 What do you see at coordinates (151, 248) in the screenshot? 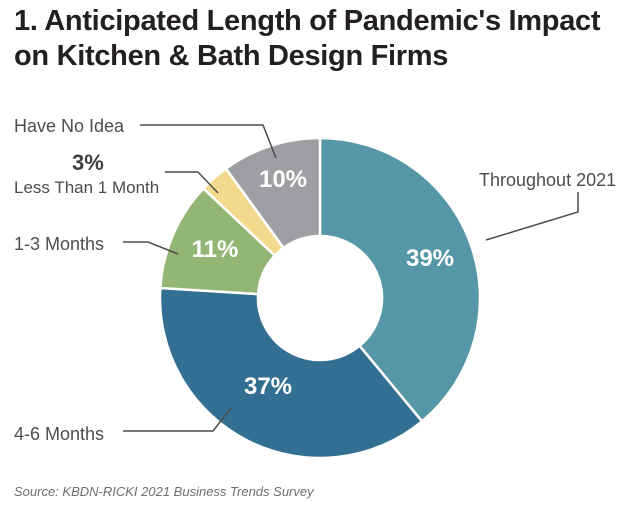
I see `leader-line-1-3-months` at bounding box center [151, 248].